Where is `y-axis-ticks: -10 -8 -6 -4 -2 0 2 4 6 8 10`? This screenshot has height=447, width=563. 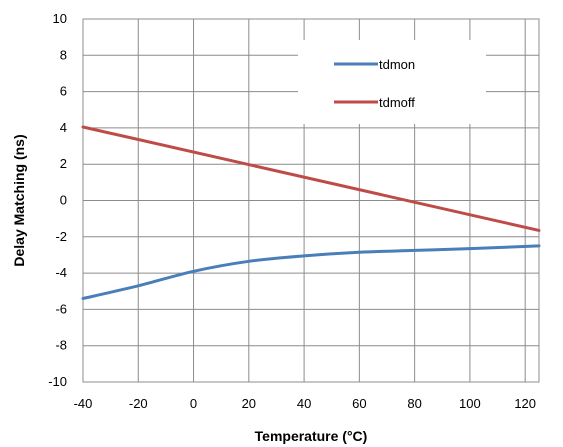
y-axis-ticks: -10 -8 -6 -4 -2 0 2 4 6 8 10 is located at coordinates (57, 200).